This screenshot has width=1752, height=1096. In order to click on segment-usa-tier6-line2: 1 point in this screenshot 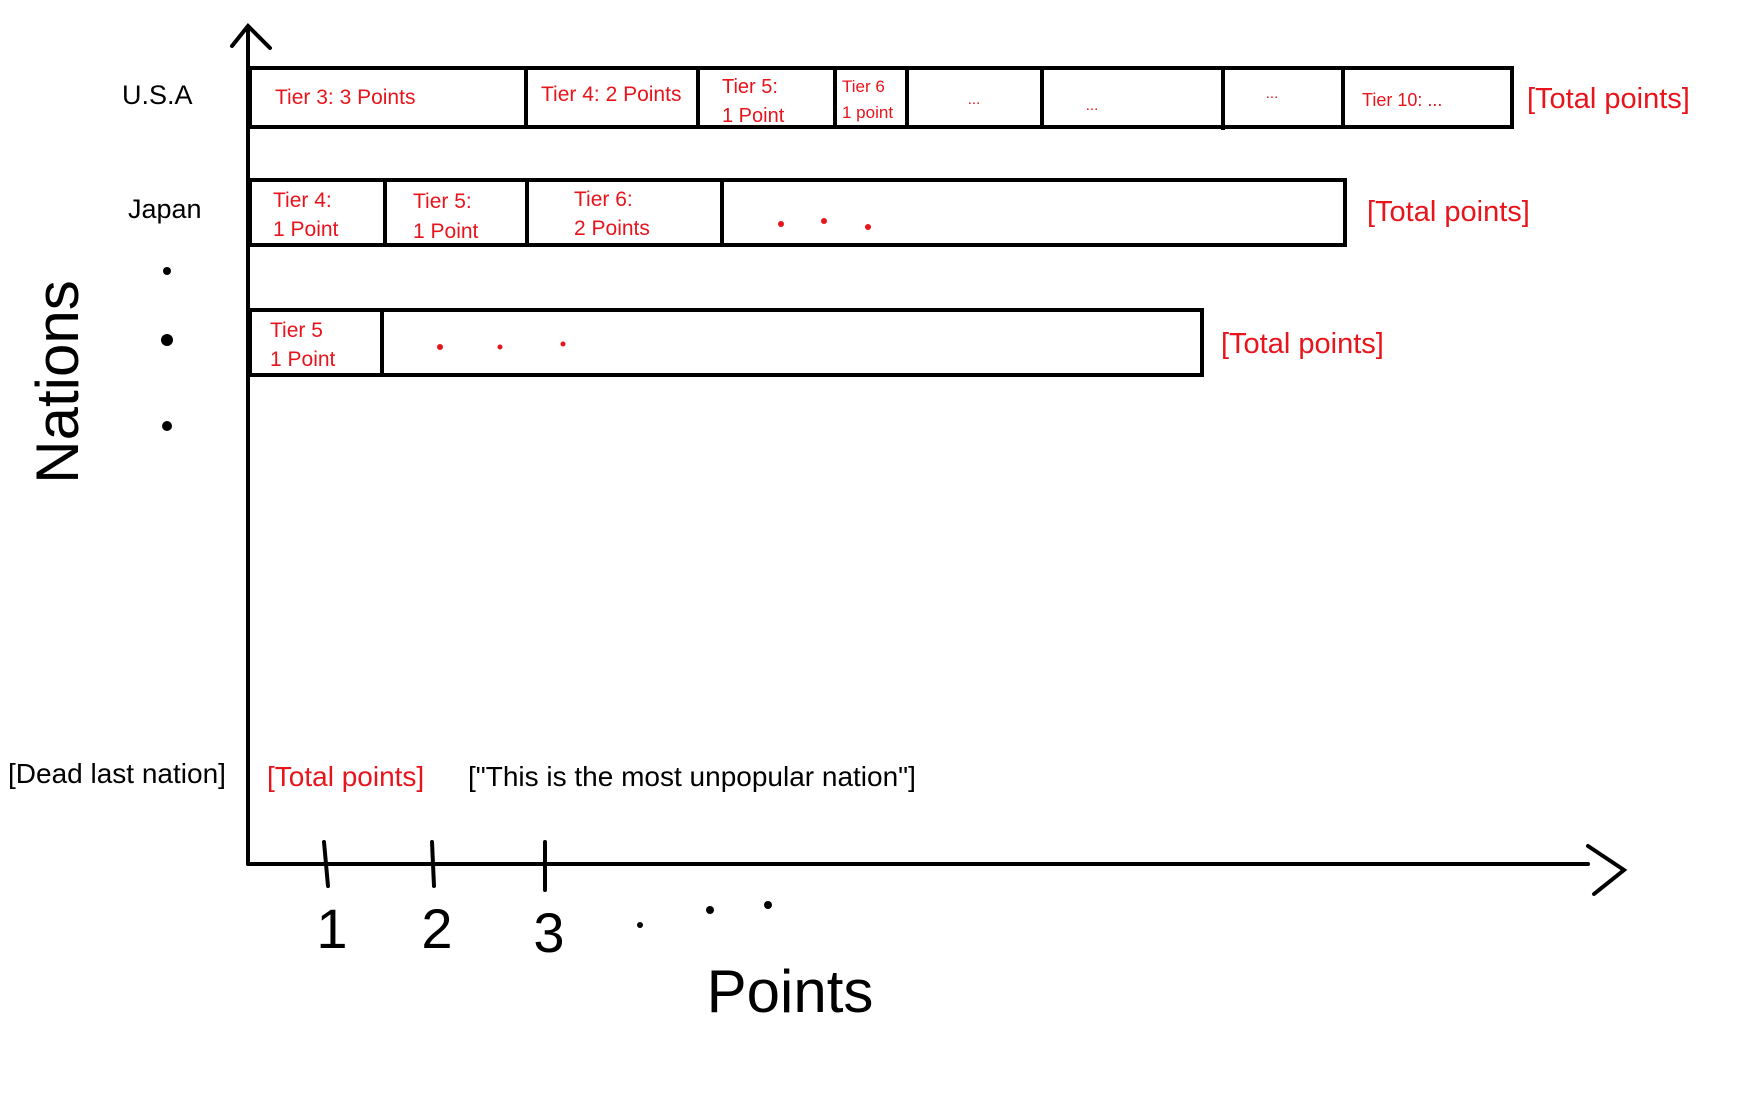, I will do `click(867, 112)`.